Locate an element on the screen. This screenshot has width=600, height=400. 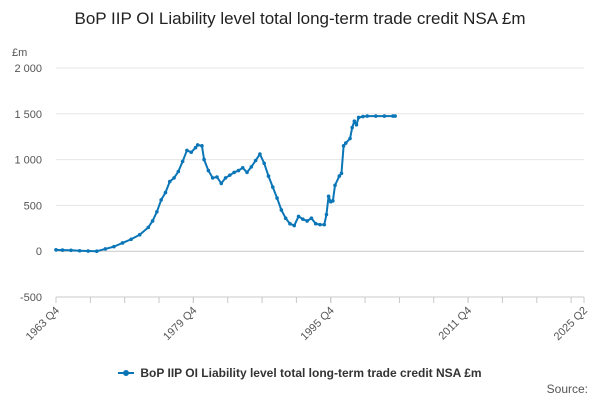
y-tick-label: 1 000 is located at coordinates (28, 161).